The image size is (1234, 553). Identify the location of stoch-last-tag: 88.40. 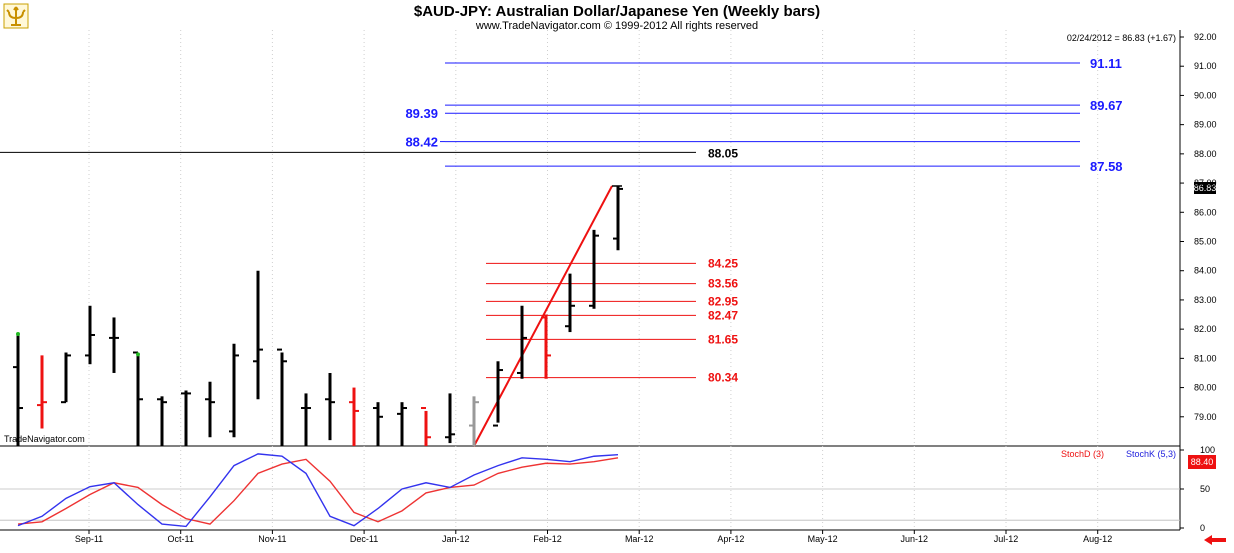
(1202, 462).